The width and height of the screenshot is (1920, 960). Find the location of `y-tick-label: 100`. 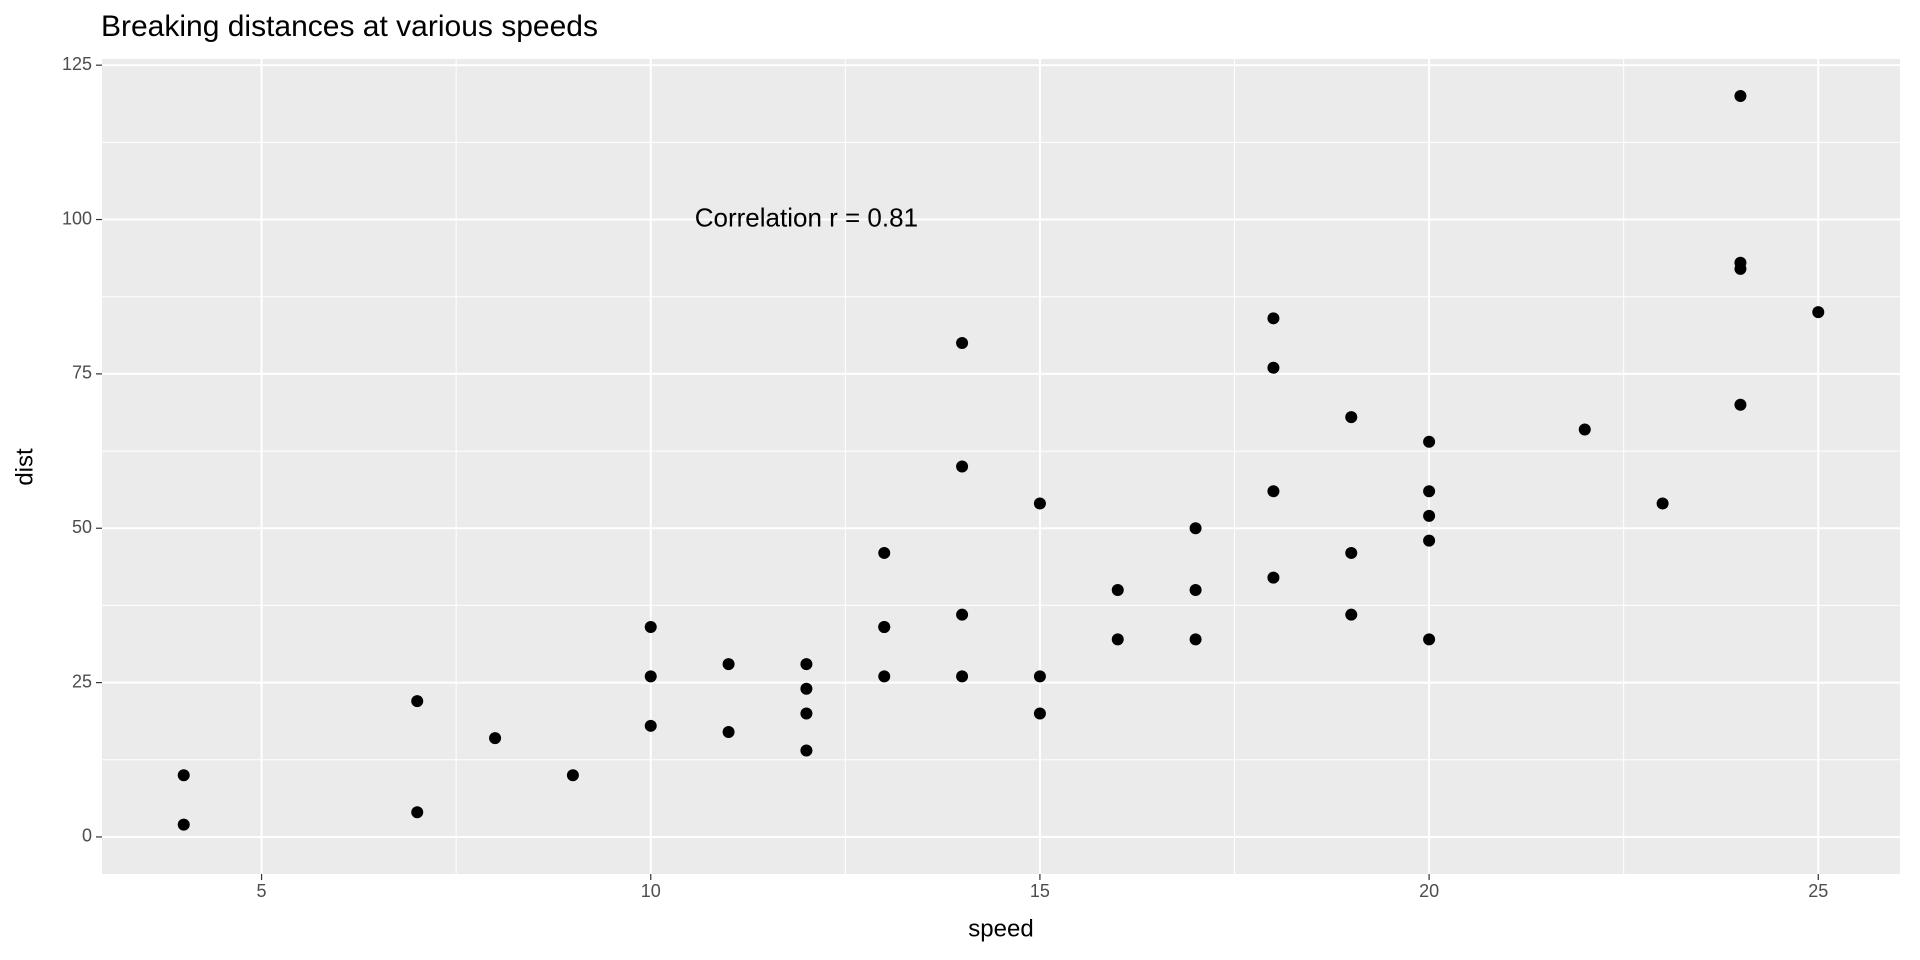

y-tick-label: 100 is located at coordinates (77, 218).